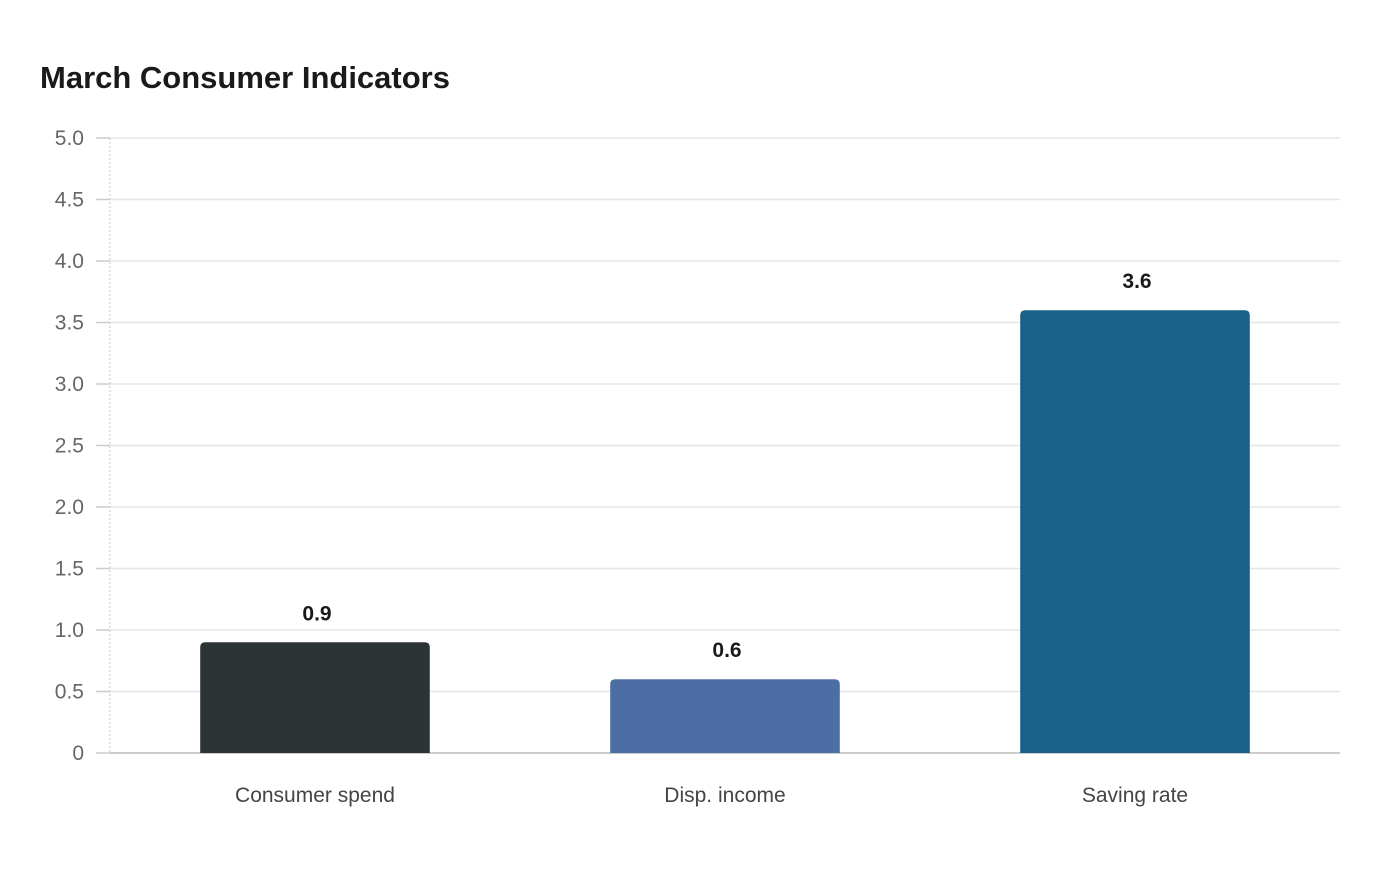 The width and height of the screenshot is (1400, 880). Describe the element at coordinates (724, 795) in the screenshot. I see `x-category-label: Disp. income` at that location.